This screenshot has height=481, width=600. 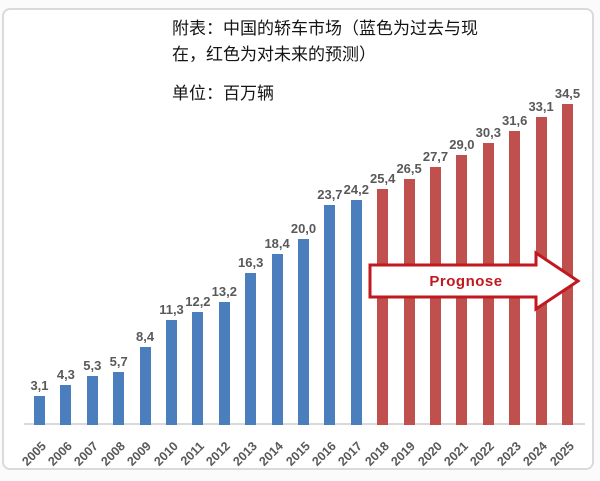 What do you see at coordinates (119, 398) in the screenshot?
I see `bar-2008` at bounding box center [119, 398].